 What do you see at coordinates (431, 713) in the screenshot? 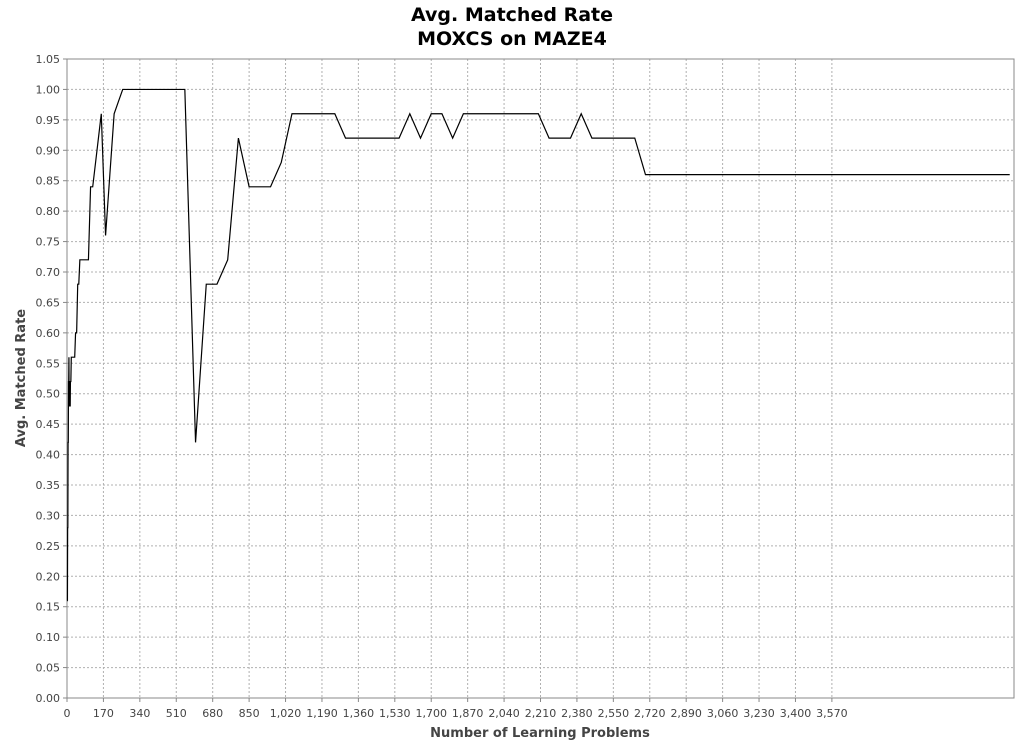
I see `x-tick-label: 1,700` at bounding box center [431, 713].